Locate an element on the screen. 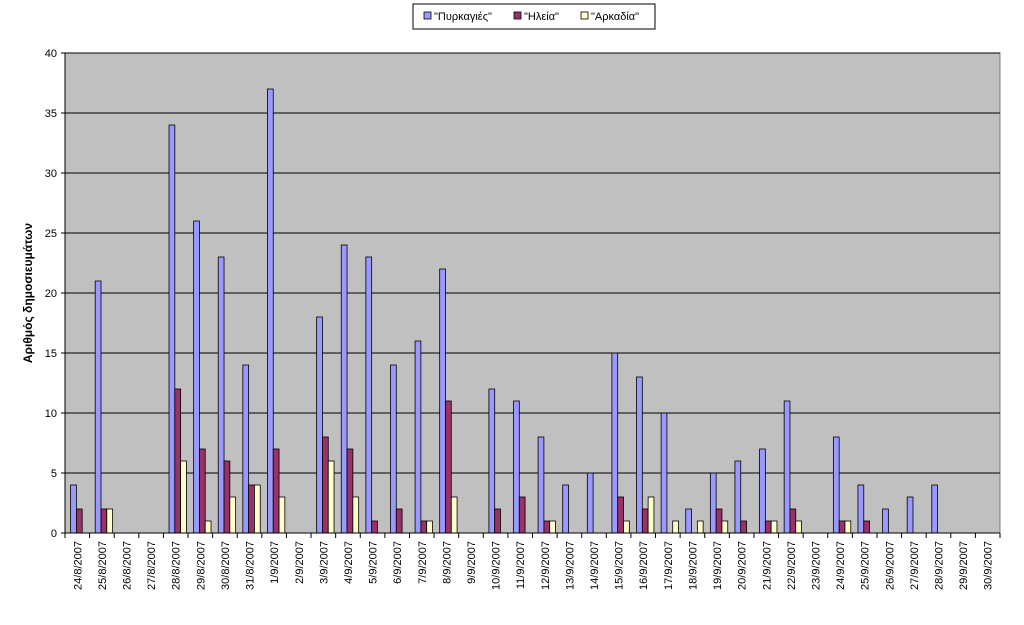  x-tick-label: 29/9/2007 is located at coordinates (964, 565).